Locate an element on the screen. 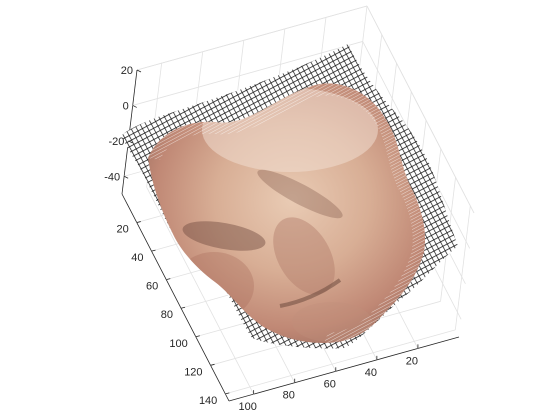 Image resolution: width=560 pixels, height=420 pixels. y-axis-line is located at coordinates (175, 297).